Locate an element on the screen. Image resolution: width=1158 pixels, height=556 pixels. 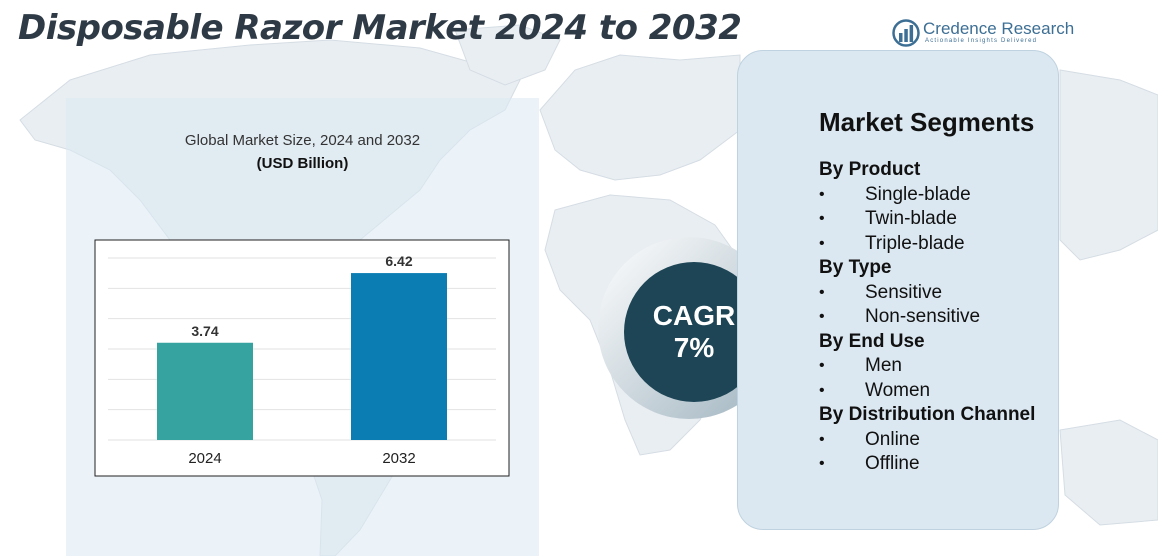
asia-shape is located at coordinates (1108, 165).